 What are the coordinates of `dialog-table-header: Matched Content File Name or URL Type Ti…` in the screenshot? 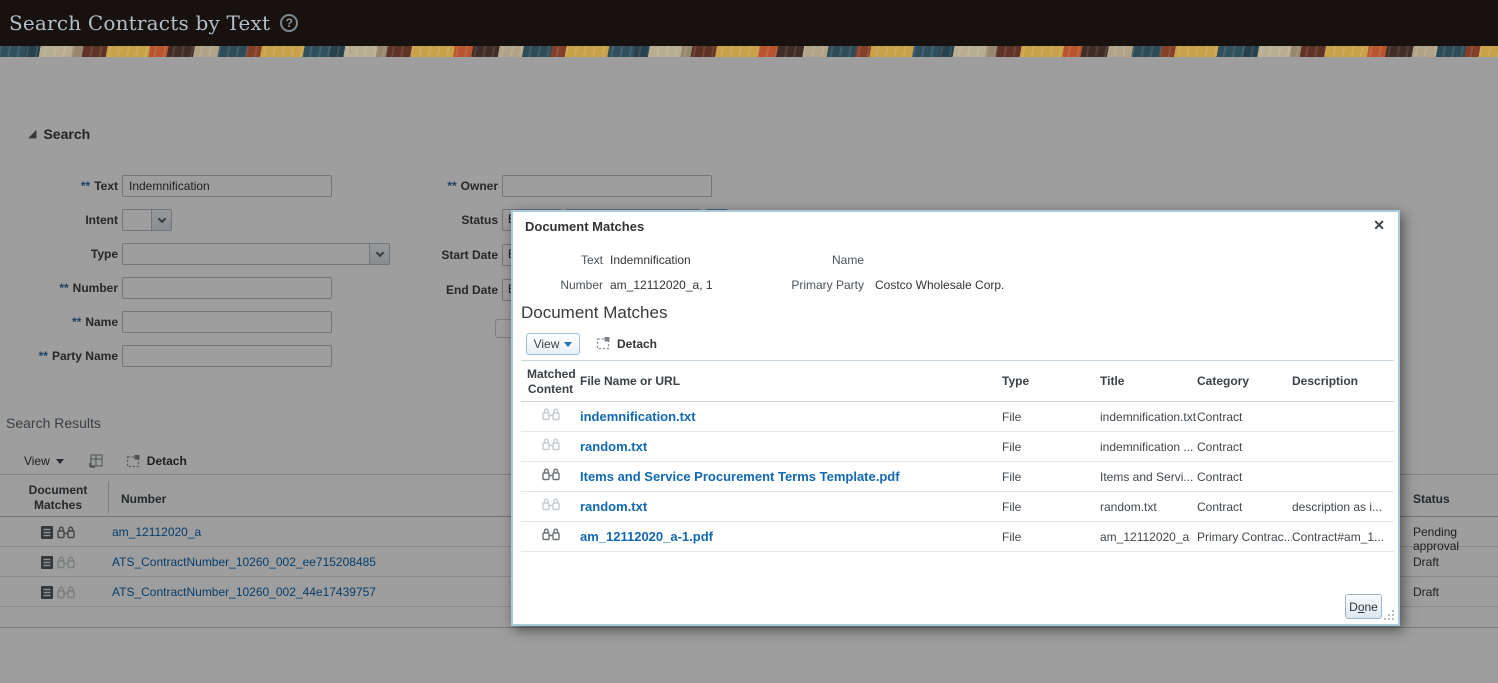 It's located at (957, 382).